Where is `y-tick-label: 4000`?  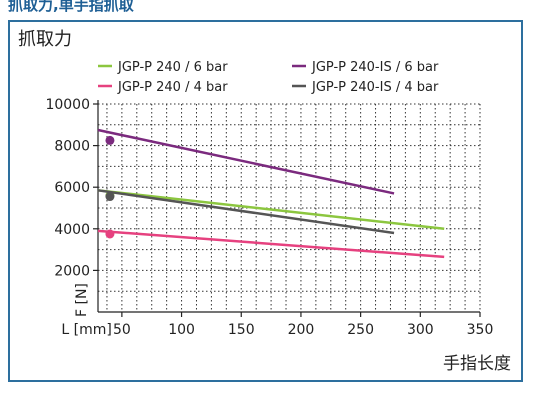
y-tick-label: 4000 is located at coordinates (72, 230).